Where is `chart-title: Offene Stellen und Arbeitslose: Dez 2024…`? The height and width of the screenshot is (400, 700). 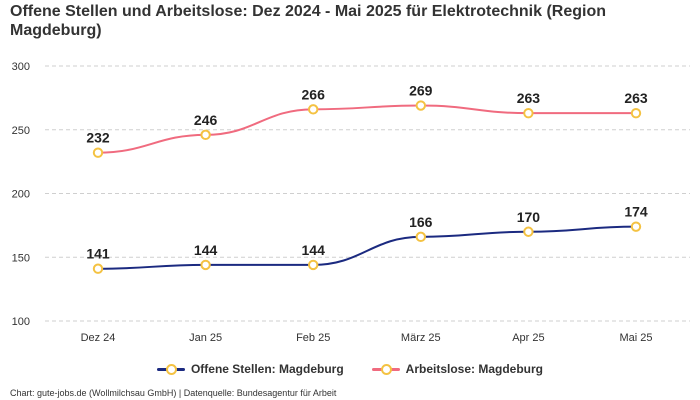
chart-title: Offene Stellen und Arbeitslose: Dez 2024… is located at coordinates (308, 21).